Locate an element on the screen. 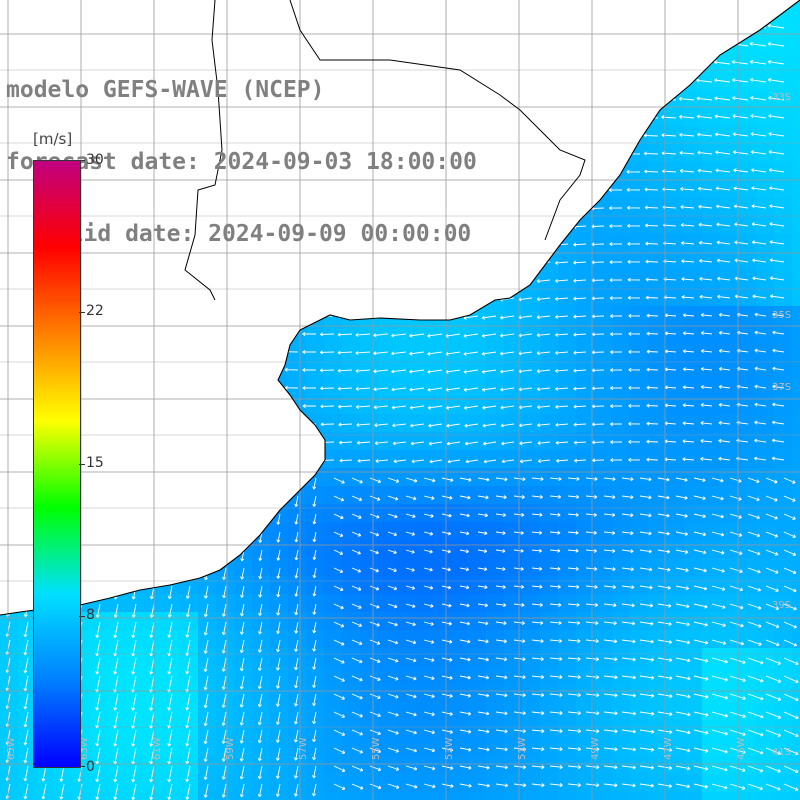 This screenshot has height=800, width=800. longitude-label: 47W is located at coordinates (668, 748).